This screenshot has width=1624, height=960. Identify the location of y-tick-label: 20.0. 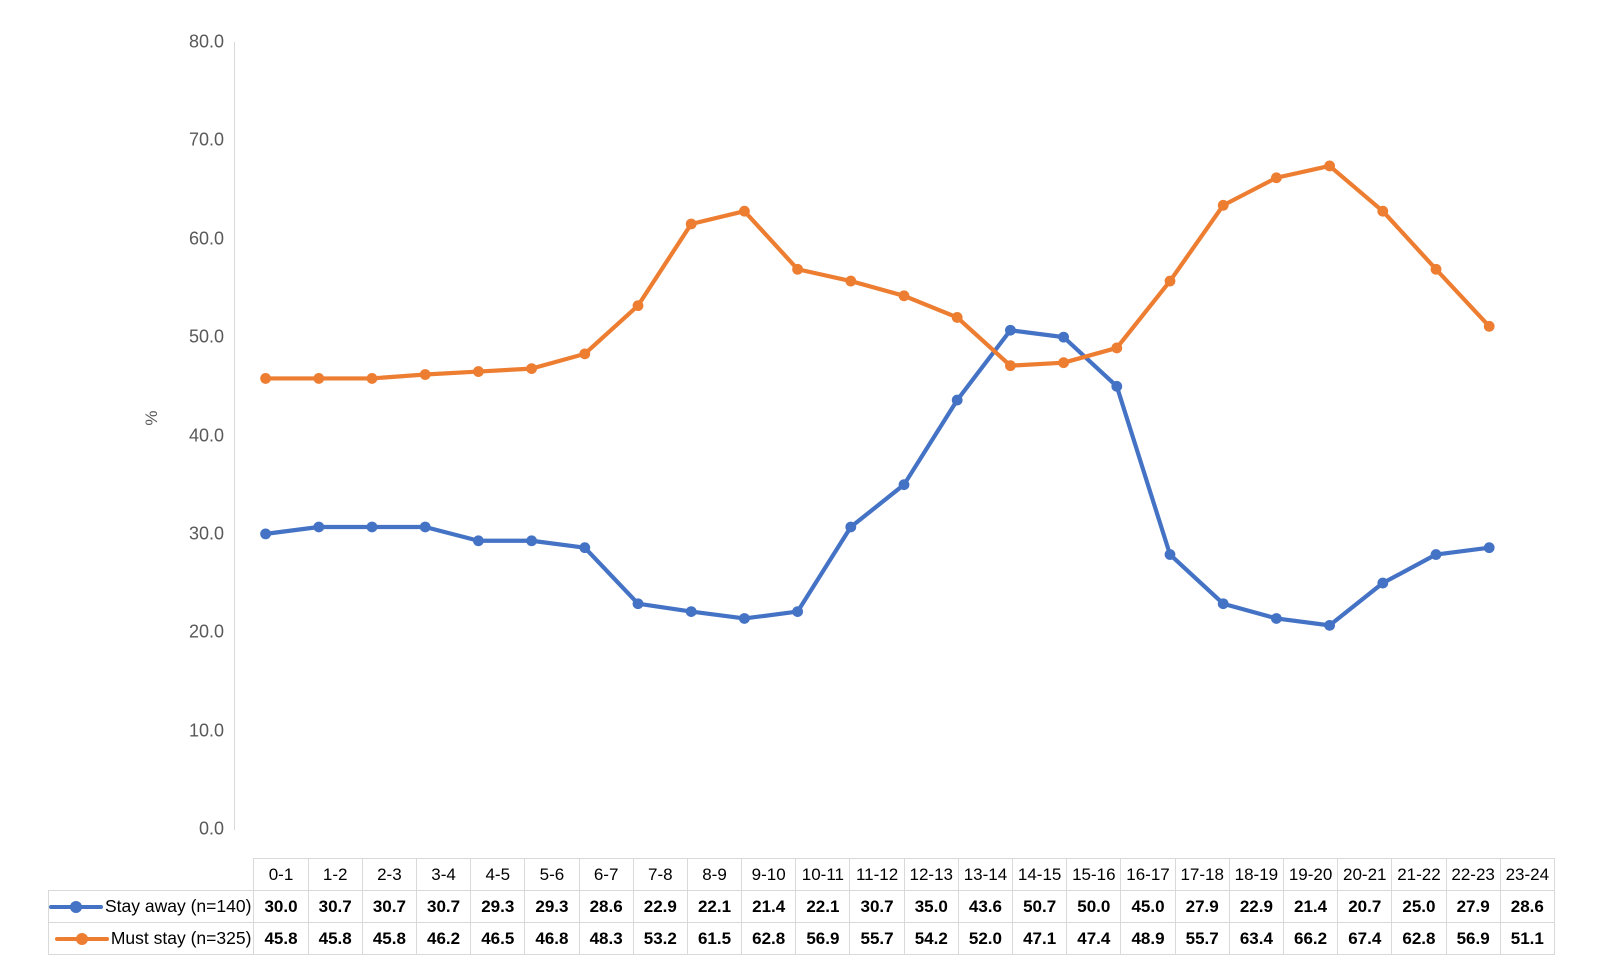
(206, 631).